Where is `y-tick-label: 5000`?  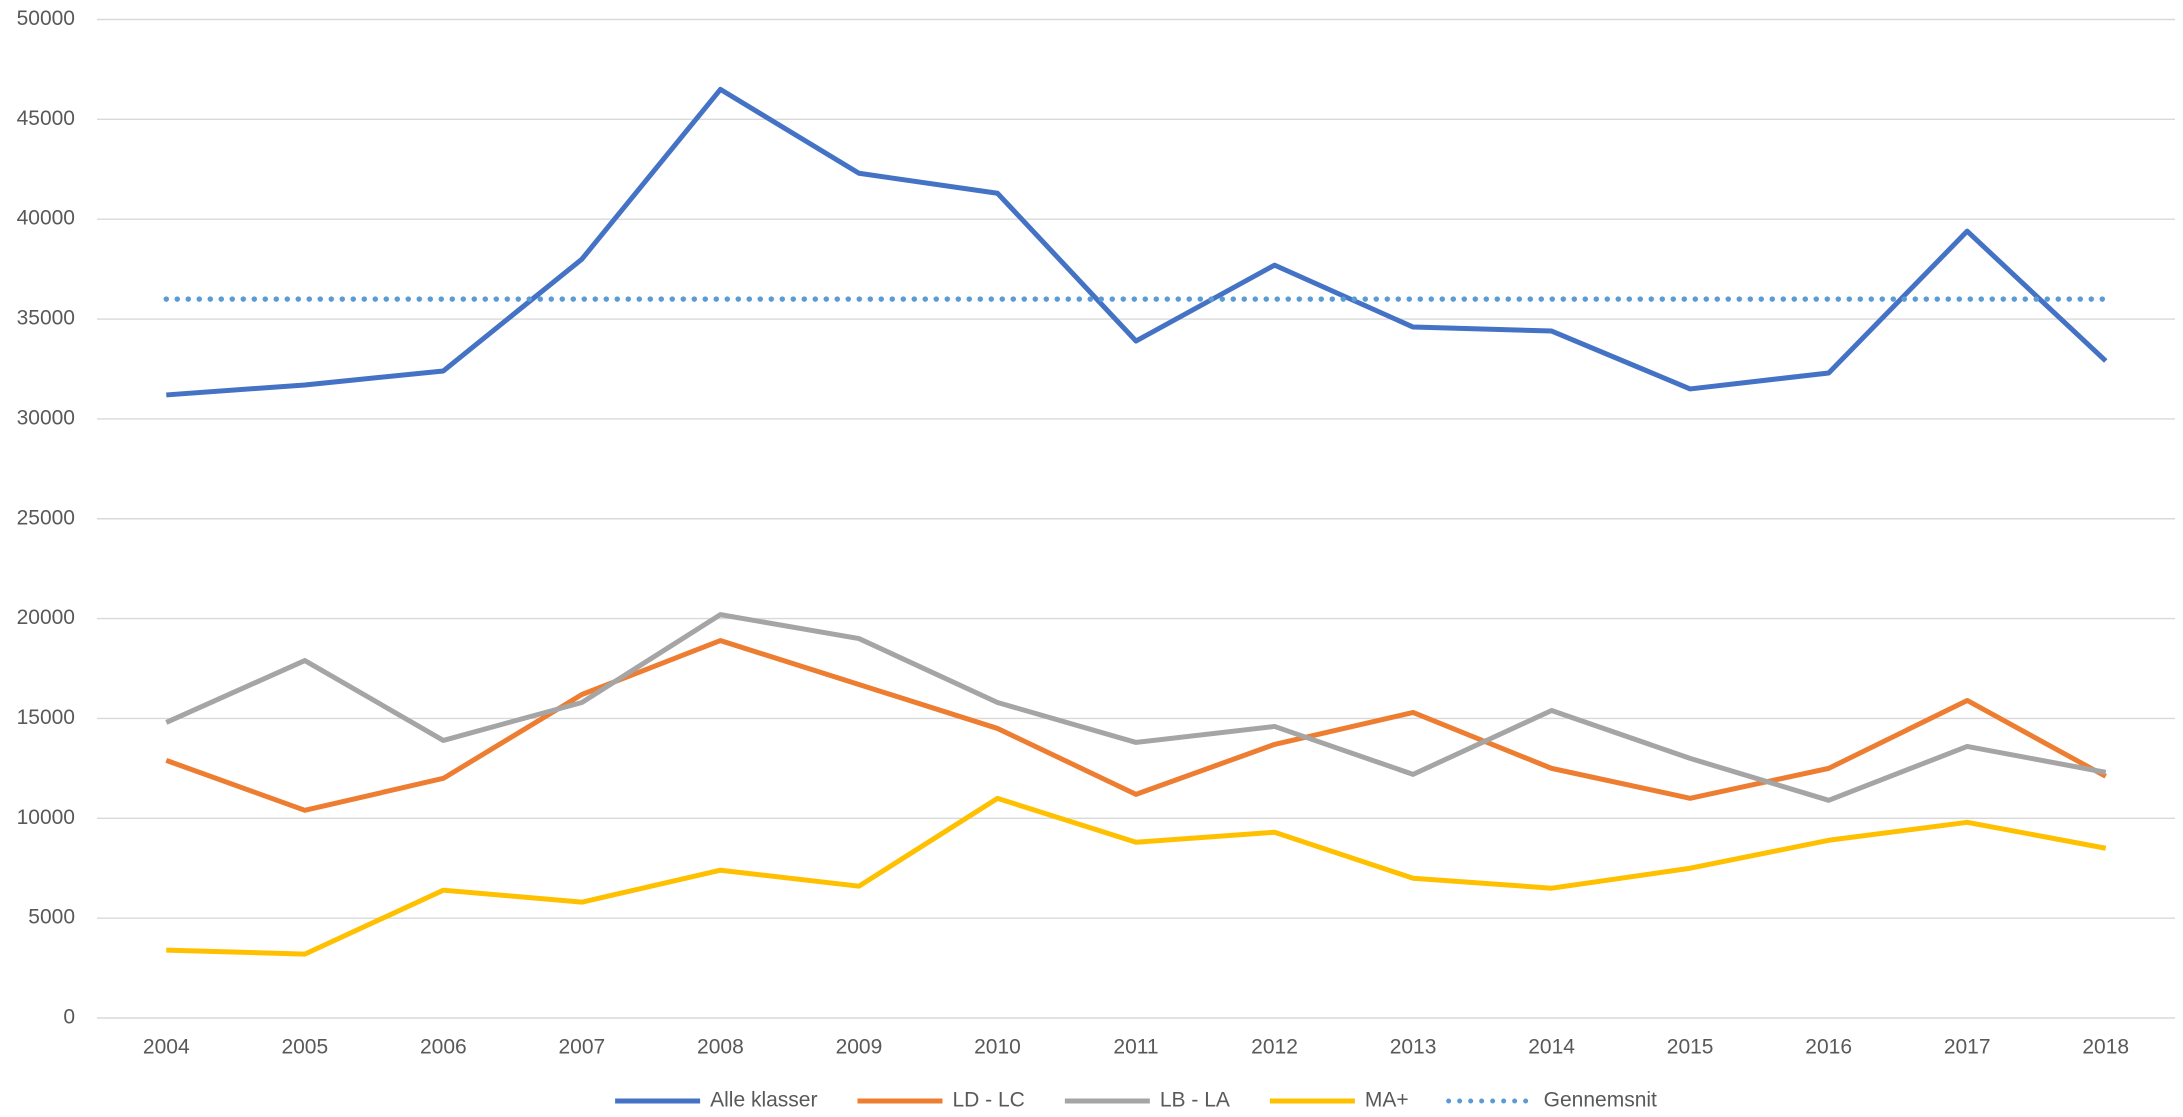 y-tick-label: 5000 is located at coordinates (51, 917).